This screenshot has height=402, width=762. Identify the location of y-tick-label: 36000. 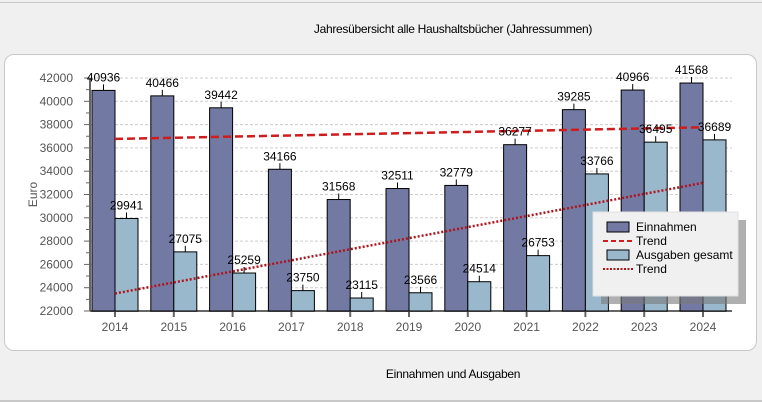
(57, 148).